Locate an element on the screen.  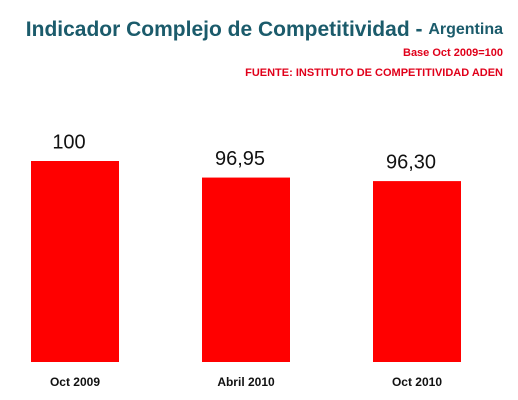
note: FUENTE: INSTITUTO DE COMPETITIVIDAD ADEN is located at coordinates (374, 73).